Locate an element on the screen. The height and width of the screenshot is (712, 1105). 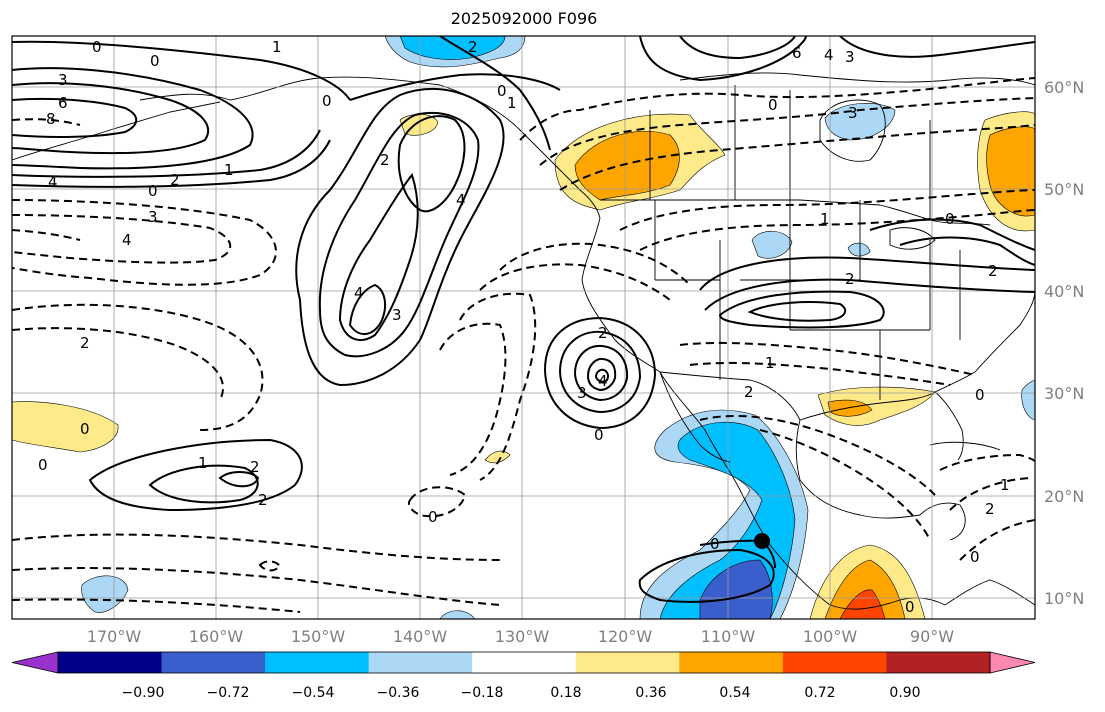
label-0-m: 0 is located at coordinates (715, 544).